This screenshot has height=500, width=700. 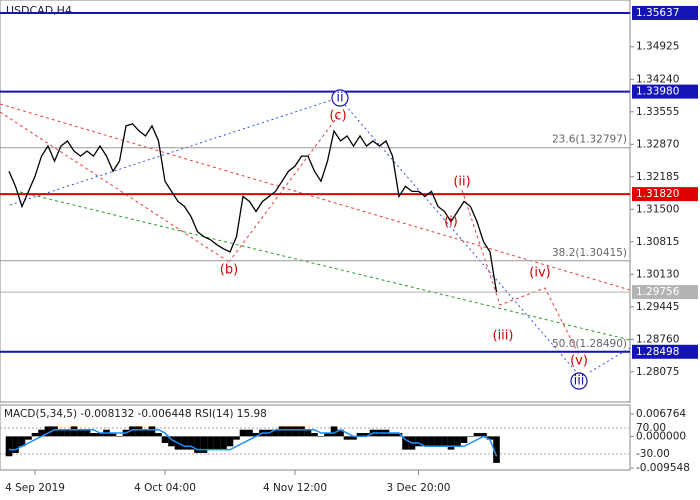 What do you see at coordinates (39, 10) in the screenshot?
I see `chart-title: USDCAD,H4` at bounding box center [39, 10].